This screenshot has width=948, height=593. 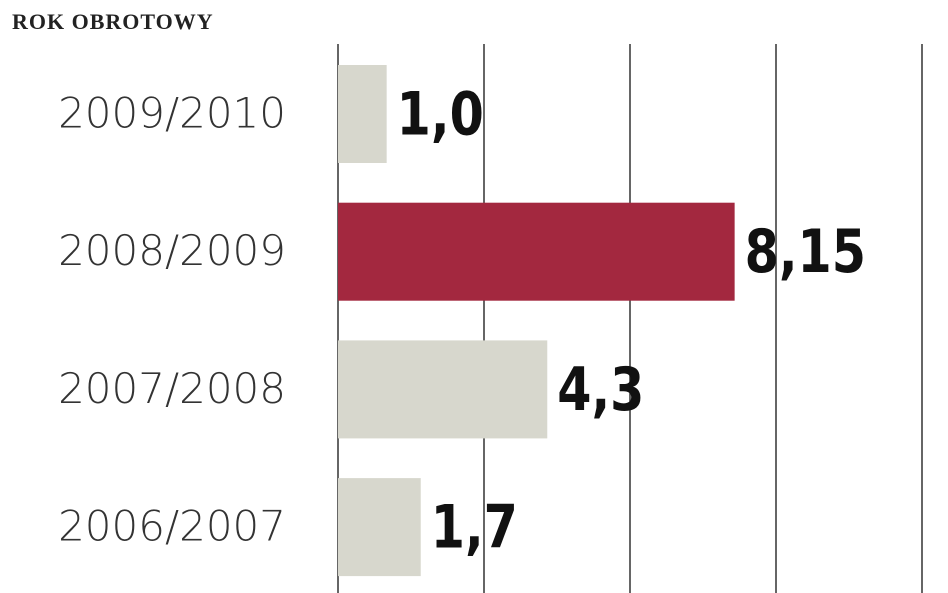 I want to click on category-label: 2009/2010, so click(x=172, y=113).